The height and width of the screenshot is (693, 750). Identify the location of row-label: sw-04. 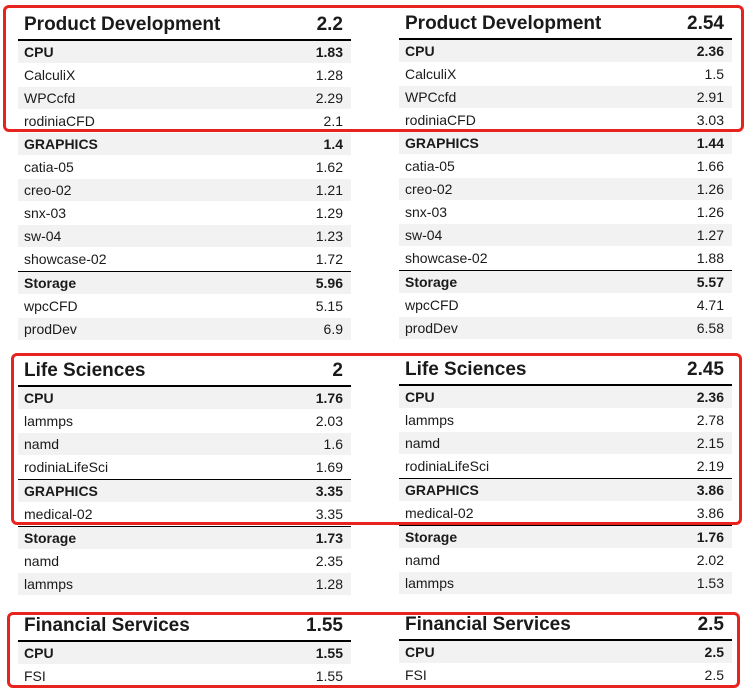
(424, 235).